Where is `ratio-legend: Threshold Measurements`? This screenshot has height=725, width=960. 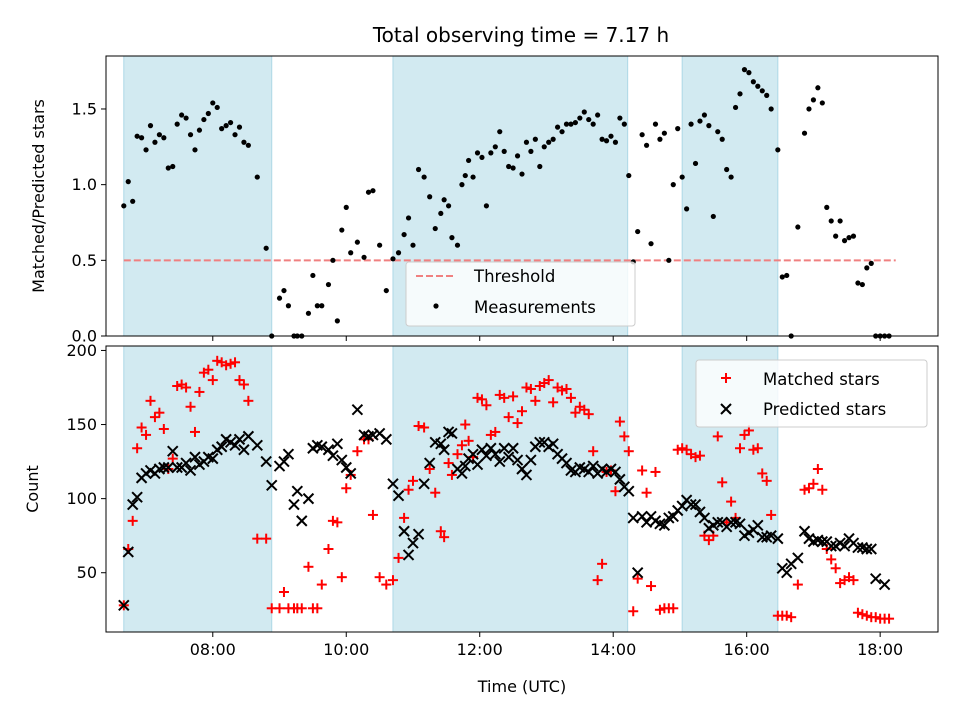
ratio-legend: Threshold Measurements is located at coordinates (520, 294).